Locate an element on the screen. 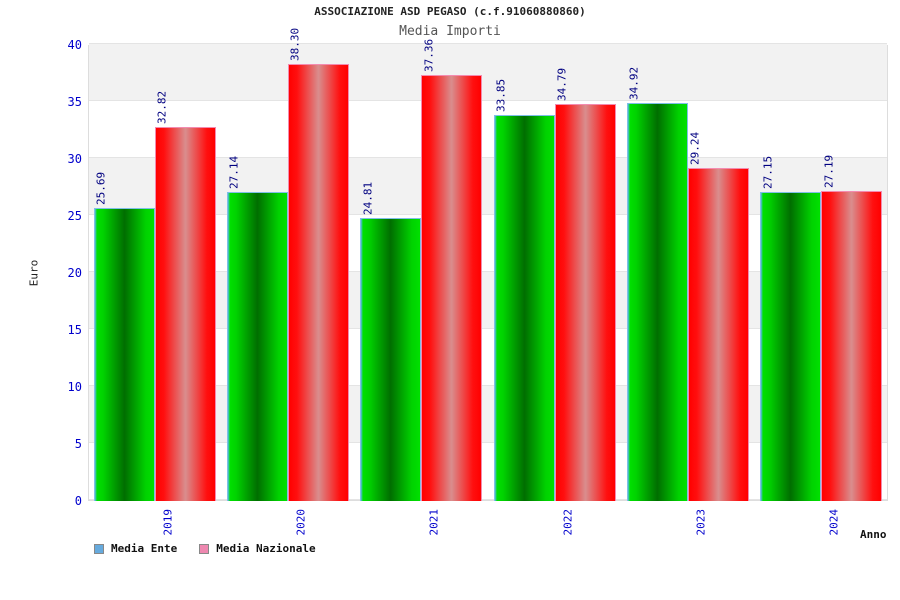 Image resolution: width=900 pixels, height=600 pixels. bar-media-ente: 27.15 is located at coordinates (791, 328).